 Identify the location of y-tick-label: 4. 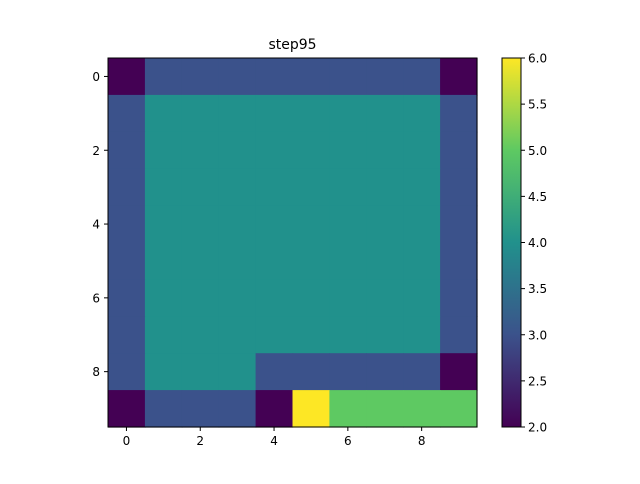
(96, 225).